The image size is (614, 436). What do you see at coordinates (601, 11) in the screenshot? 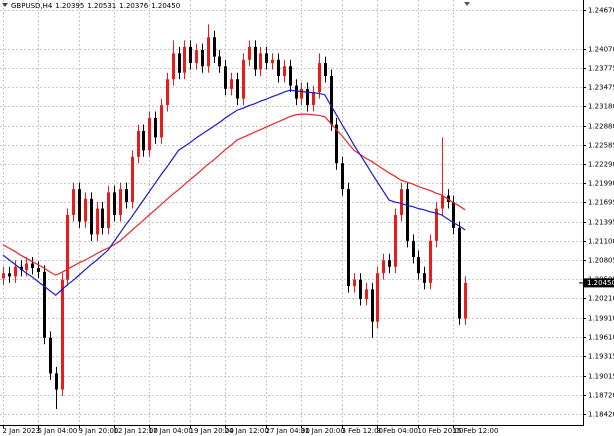
I see `y-tick-label: 1.24670` at bounding box center [601, 11].